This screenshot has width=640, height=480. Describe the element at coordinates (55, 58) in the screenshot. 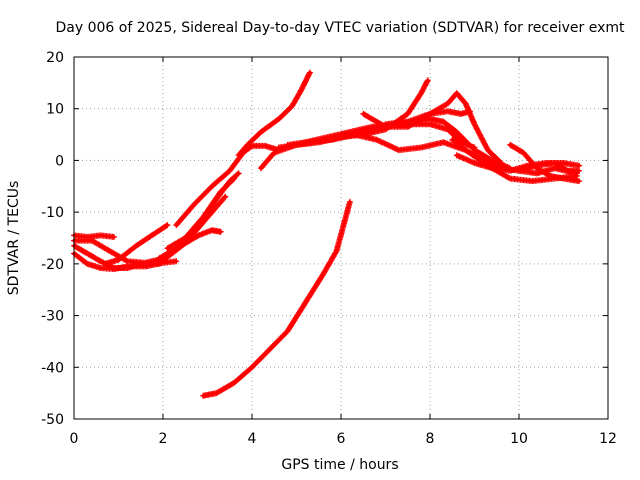

I see `y-tick-label: 20` at that location.